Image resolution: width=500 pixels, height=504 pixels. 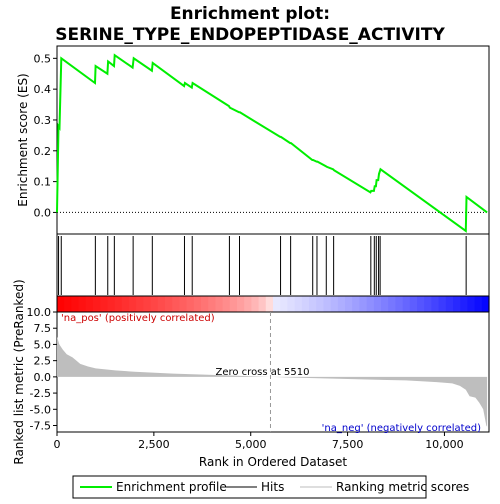 What do you see at coordinates (250, 35) in the screenshot?
I see `chart-title-line-2: SERINE_TYPE_ENDOPEPTIDASE_ACTIVITY` at bounding box center [250, 35].